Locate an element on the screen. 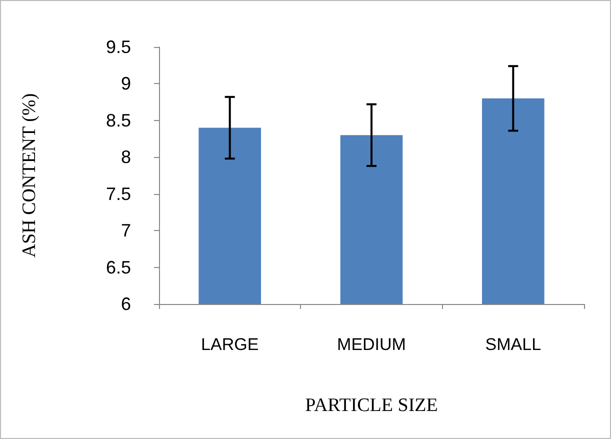 This screenshot has width=611, height=439. y-tick-label: 7.5 is located at coordinates (118, 194).